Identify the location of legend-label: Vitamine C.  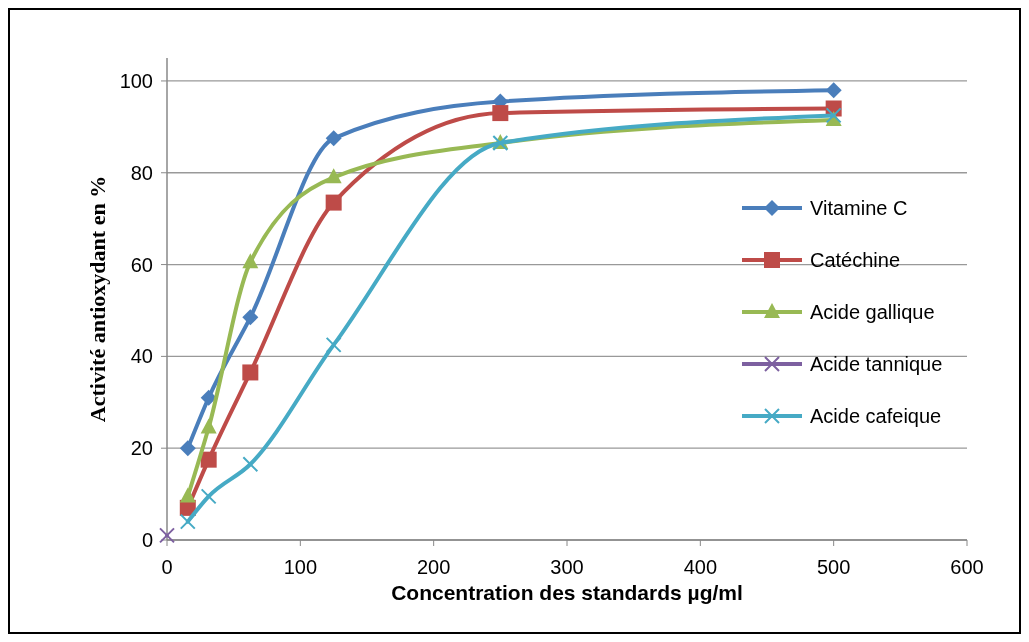
(859, 208).